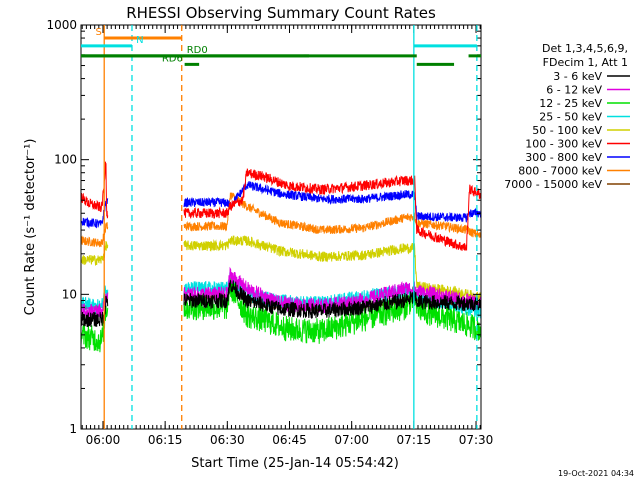 Image resolution: width=640 pixels, height=480 pixels. What do you see at coordinates (596, 473) in the screenshot?
I see `generated-timestamp: 19-Oct-2021 04:34` at bounding box center [596, 473].